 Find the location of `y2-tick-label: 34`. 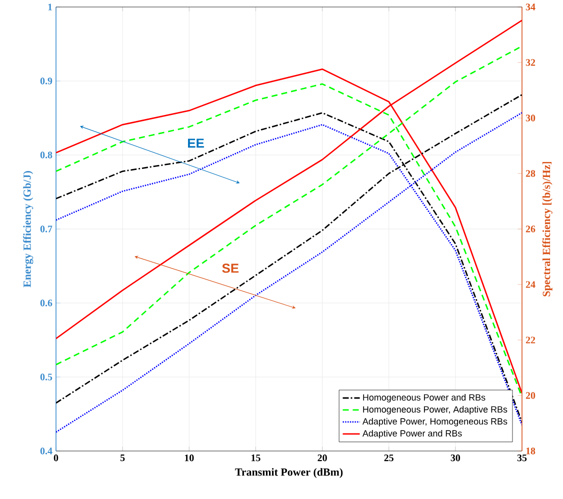

y2-tick-label: 34 is located at coordinates (531, 7).